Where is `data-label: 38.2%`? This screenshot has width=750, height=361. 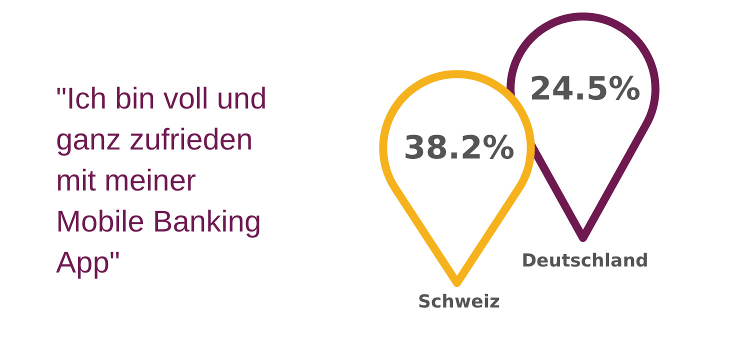 data-label: 38.2% is located at coordinates (459, 147).